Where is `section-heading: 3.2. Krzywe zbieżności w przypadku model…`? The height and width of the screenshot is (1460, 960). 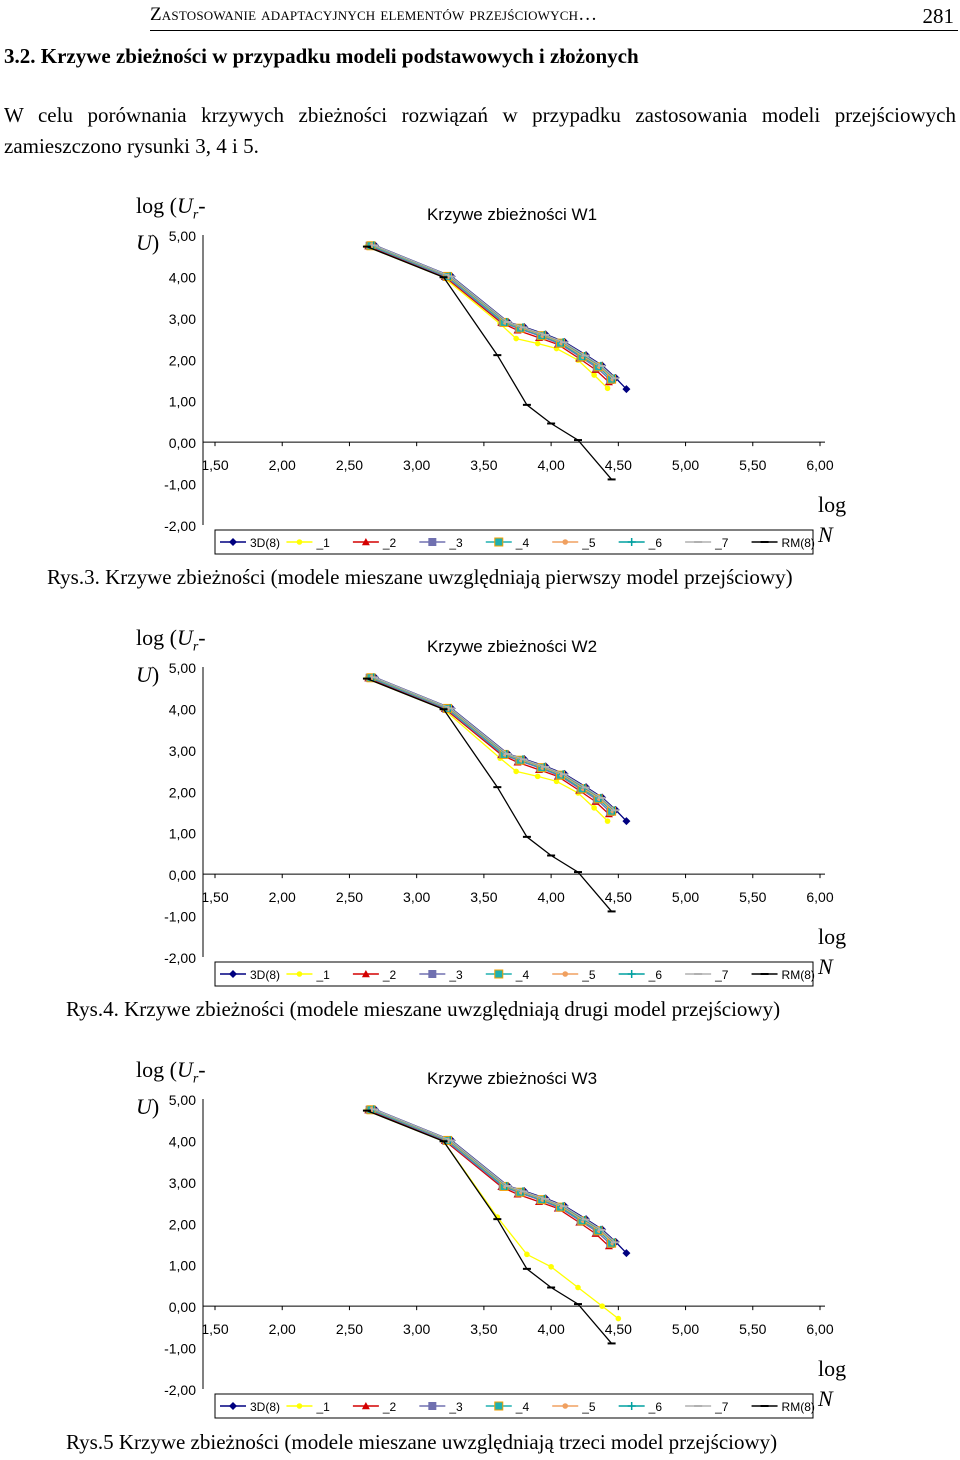
section-heading: 3.2. Krzywe zbieżności w przypadku model… is located at coordinates (321, 56).